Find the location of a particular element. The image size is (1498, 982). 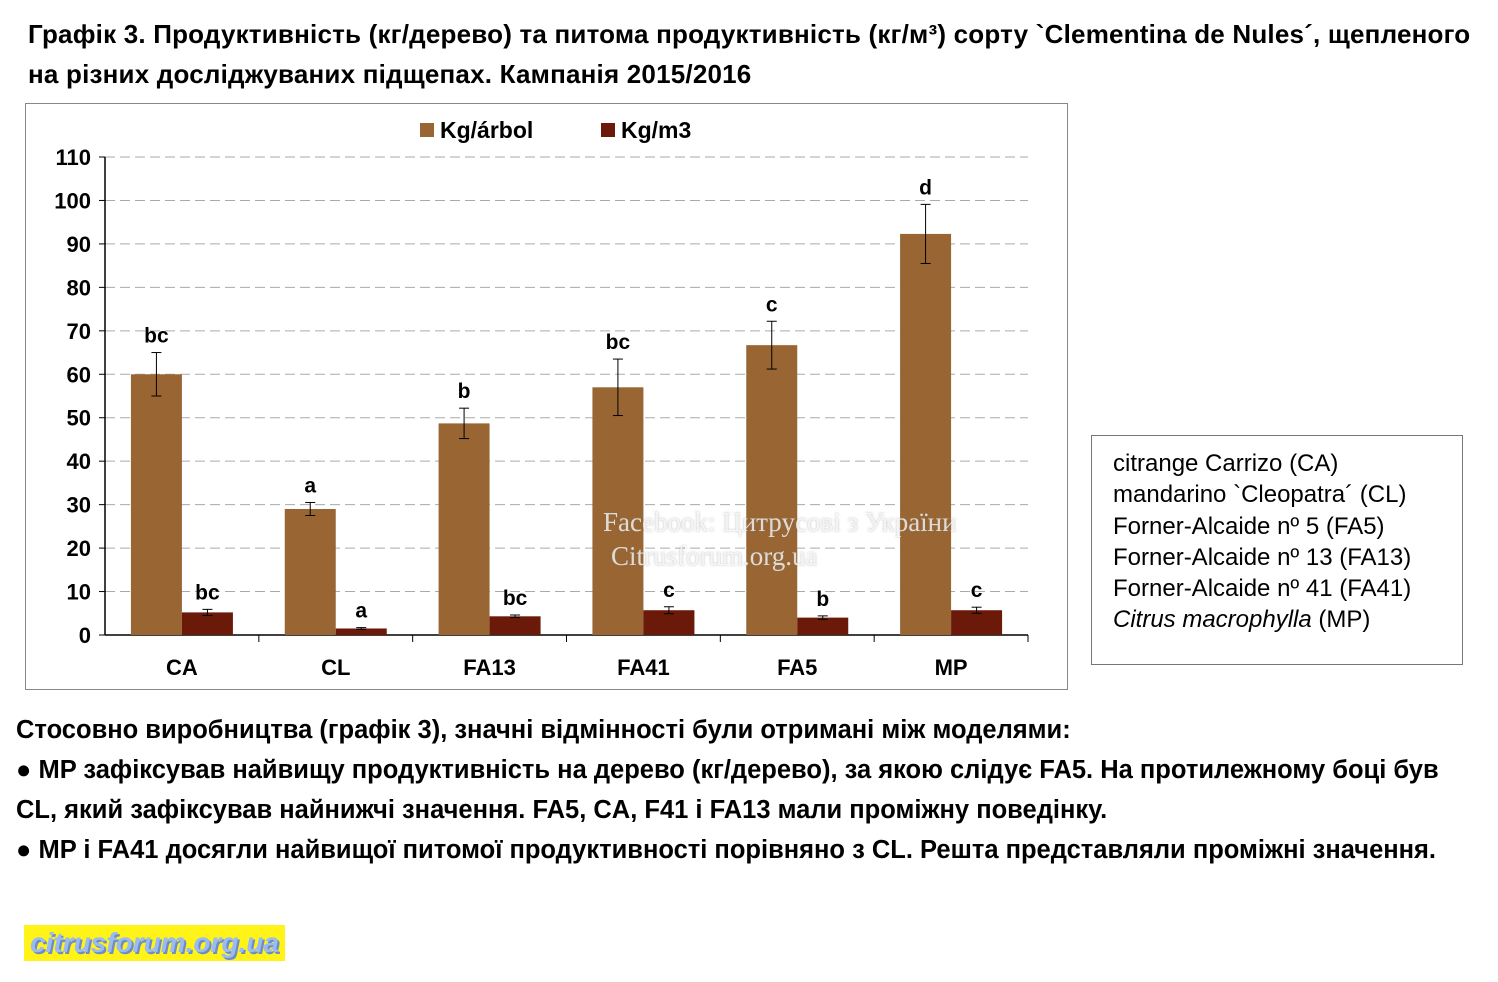

x-tick-label: FA5 is located at coordinates (797, 667).